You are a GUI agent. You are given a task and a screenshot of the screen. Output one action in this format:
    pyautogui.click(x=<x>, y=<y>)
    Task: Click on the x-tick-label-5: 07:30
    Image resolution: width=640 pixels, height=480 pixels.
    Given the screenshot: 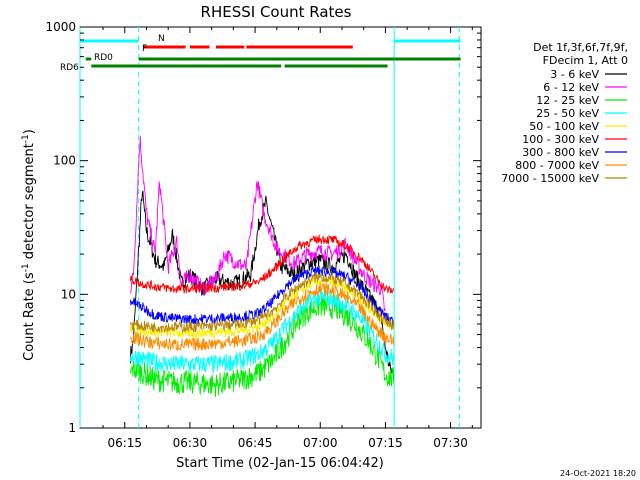 What is the action you would take?
    pyautogui.click(x=450, y=443)
    